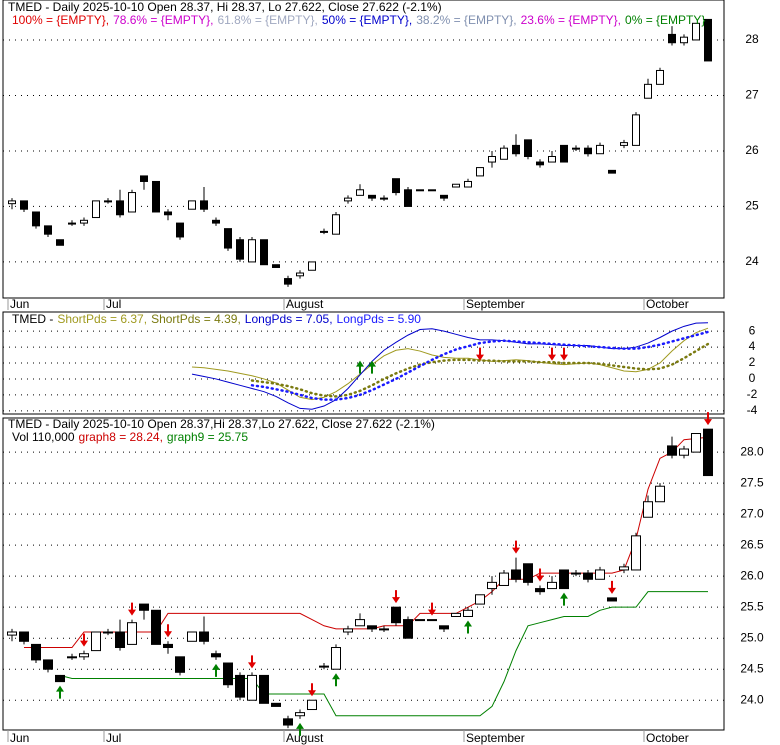  Describe the element at coordinates (752, 394) in the screenshot. I see `y-tick-label: -2` at that location.